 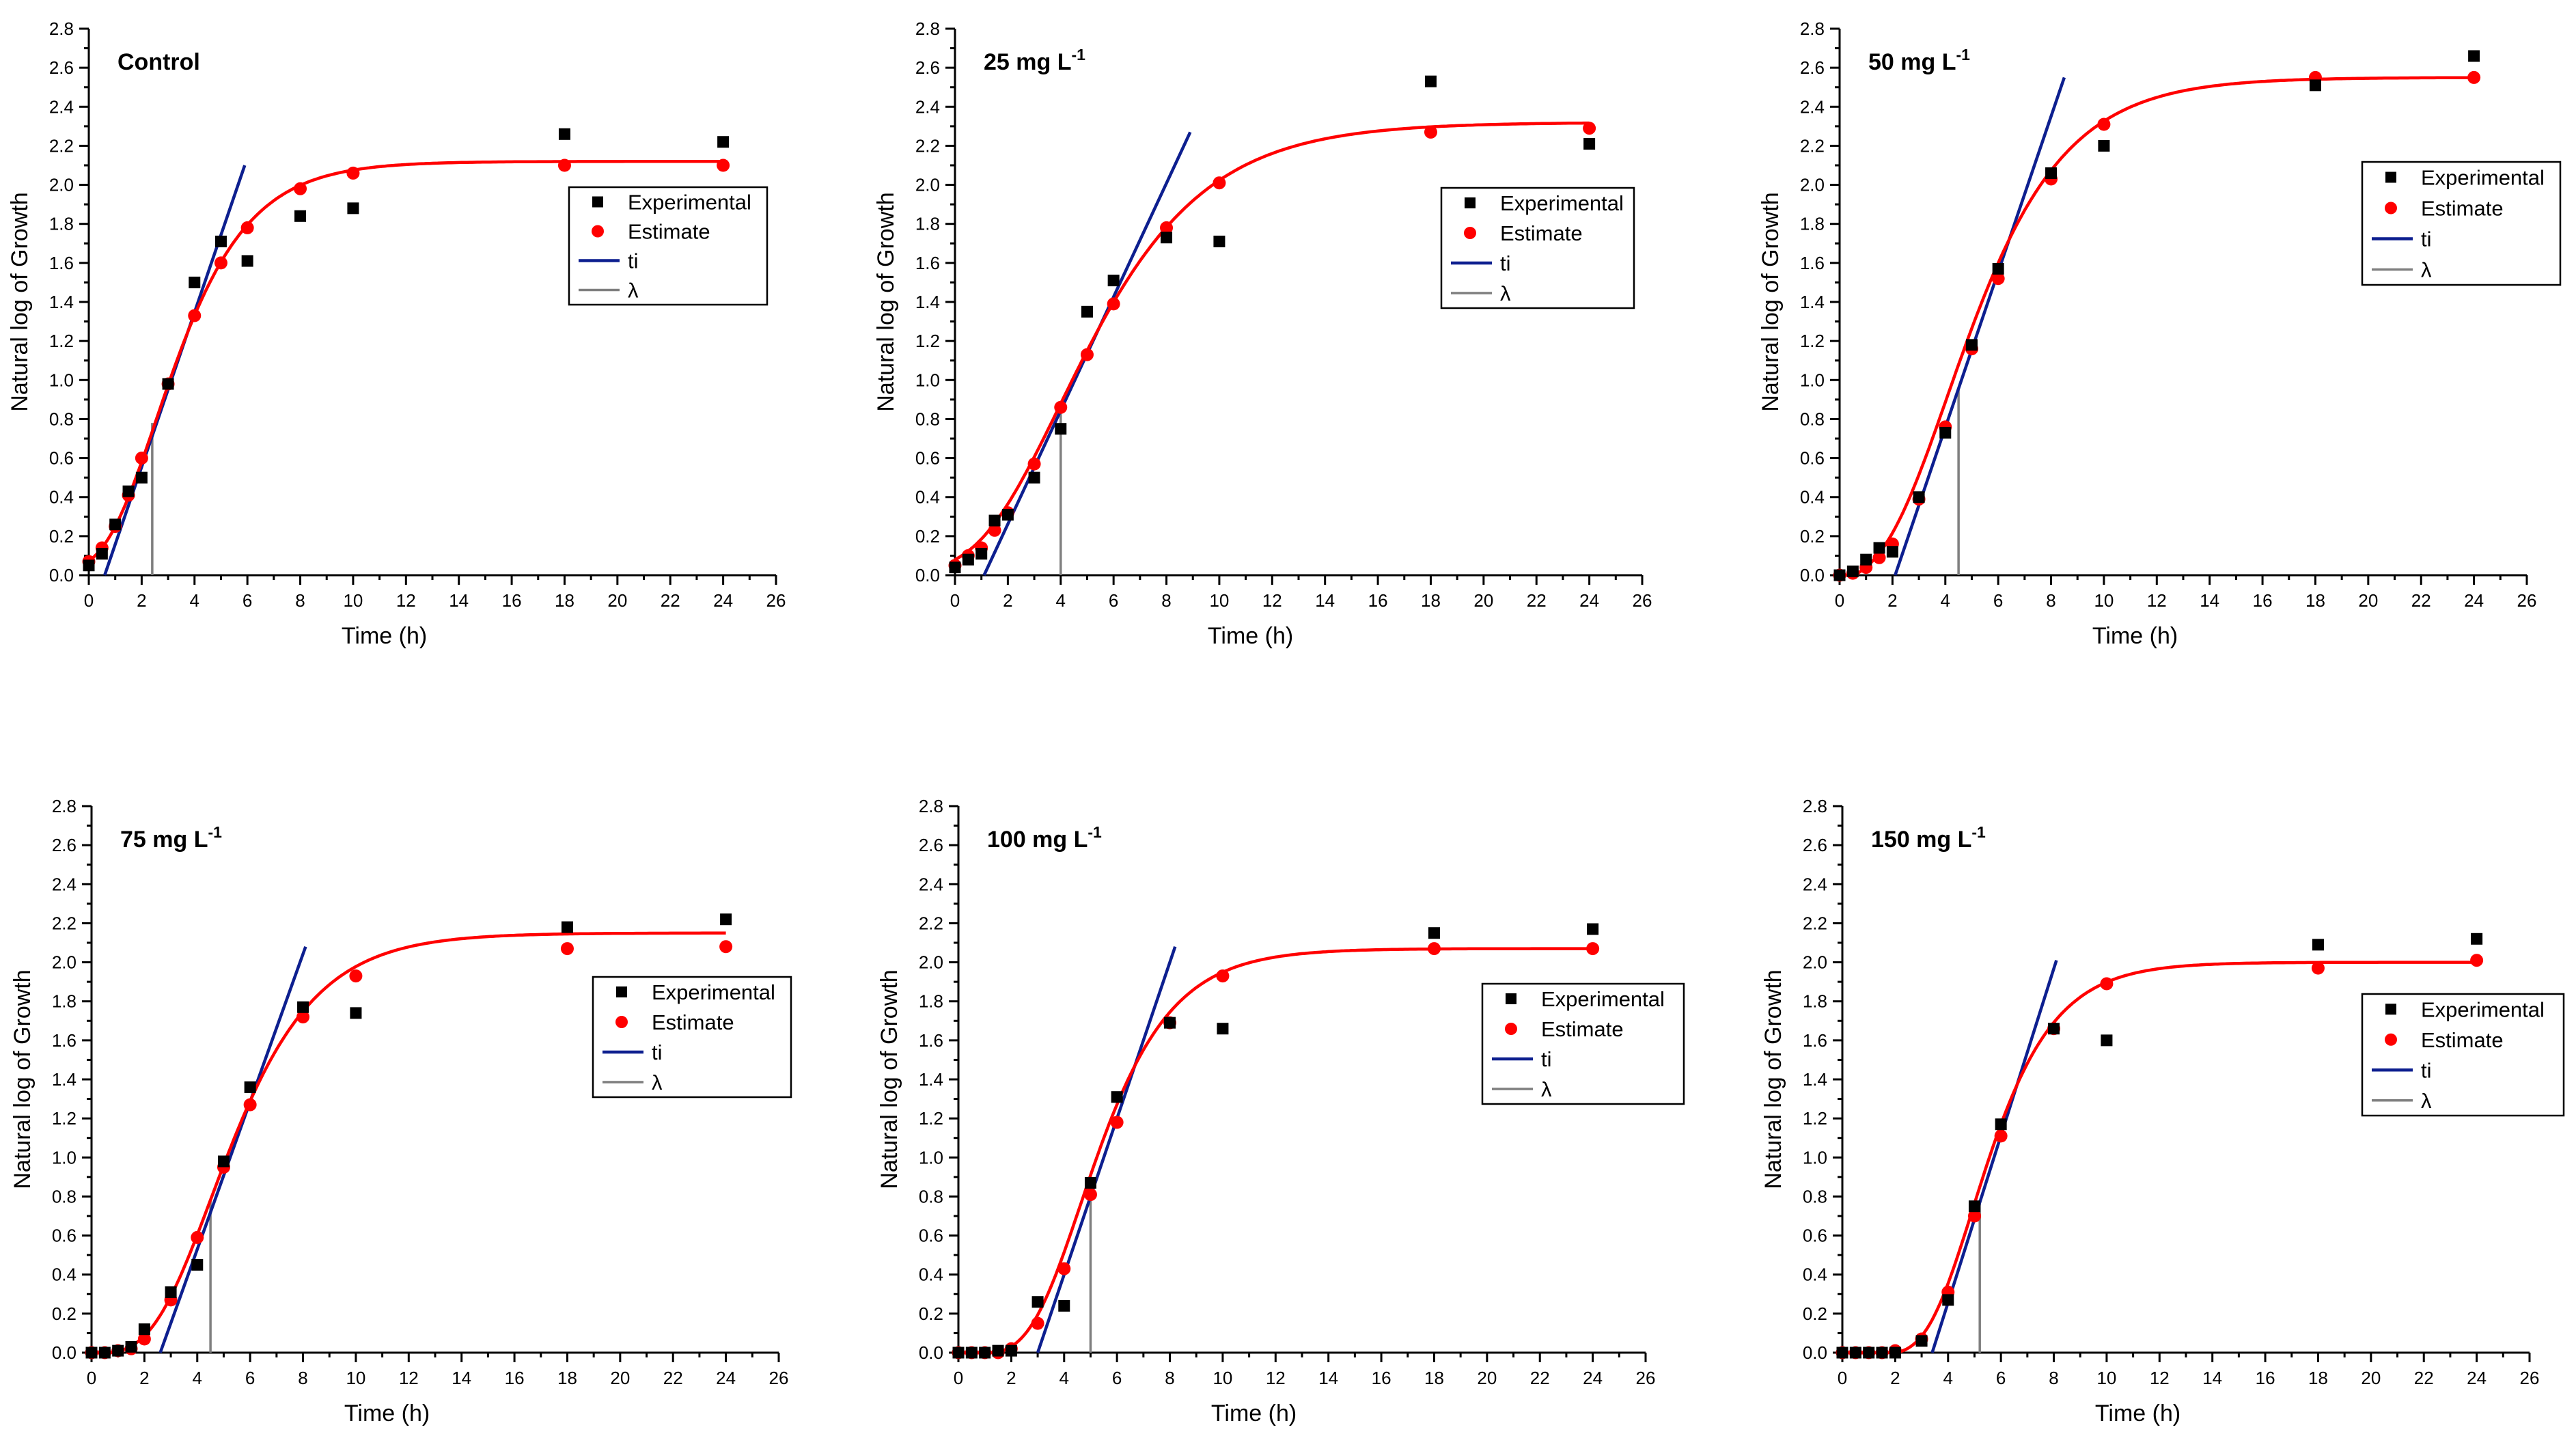 What do you see at coordinates (1919, 60) in the screenshot?
I see `panel-title: 50 mg L-1` at bounding box center [1919, 60].